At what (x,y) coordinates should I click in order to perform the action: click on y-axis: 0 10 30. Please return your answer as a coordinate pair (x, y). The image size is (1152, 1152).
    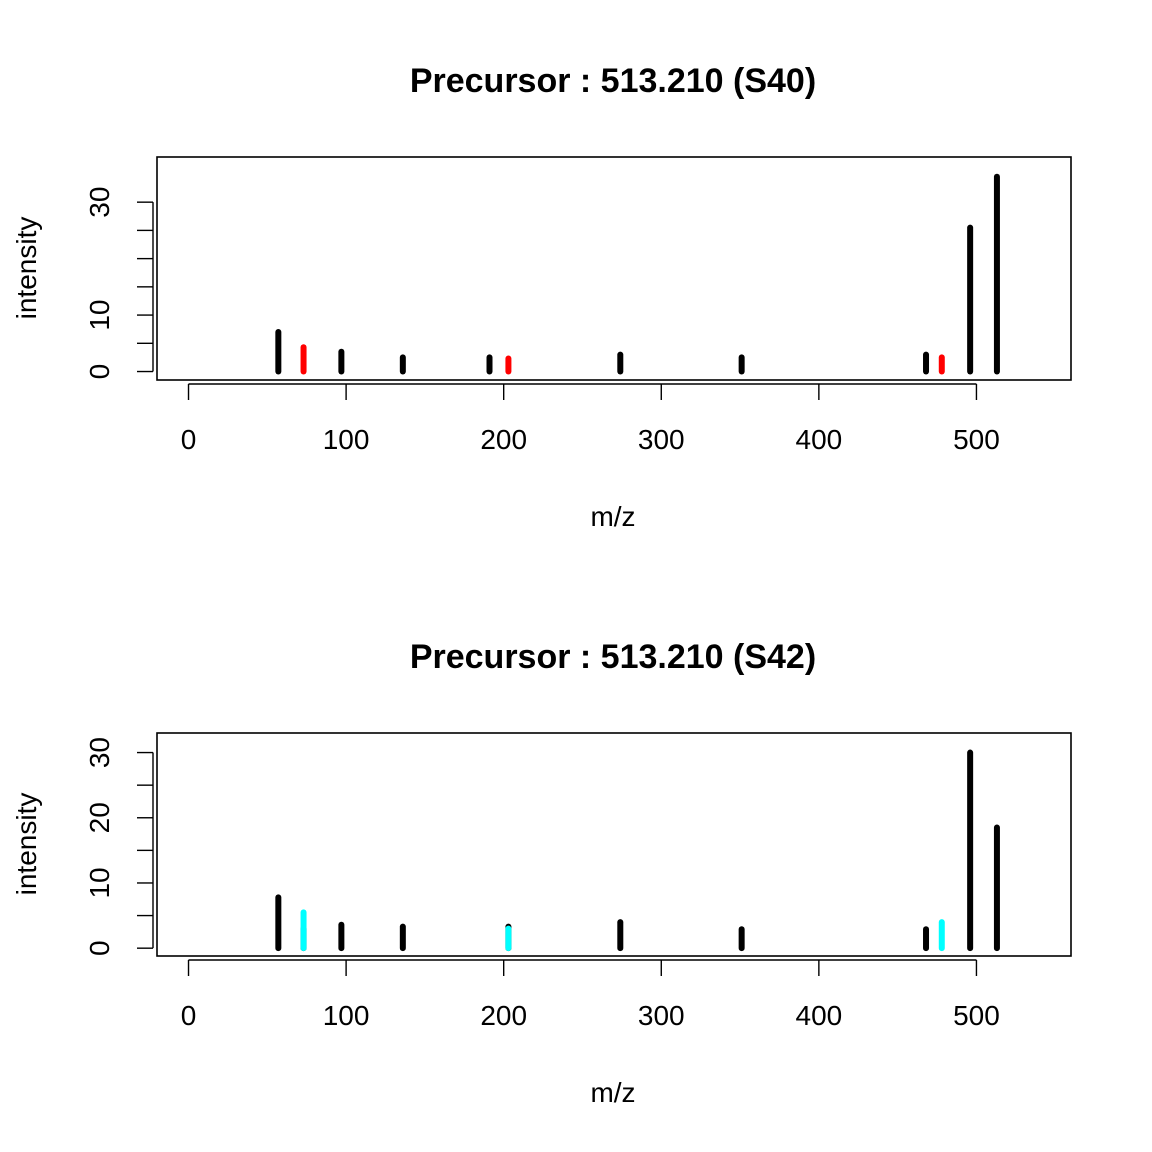
    Looking at the image, I should click on (119, 283).